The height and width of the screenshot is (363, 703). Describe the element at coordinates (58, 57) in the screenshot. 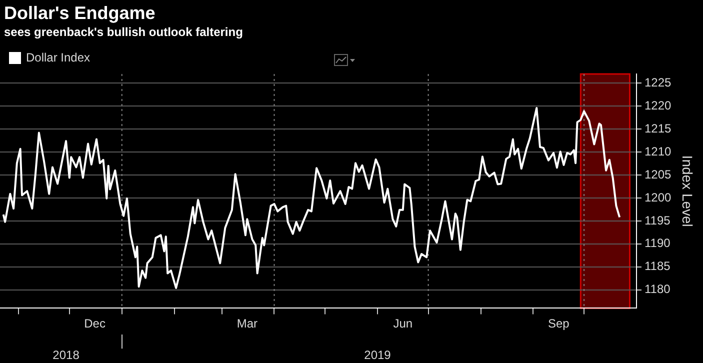

I see `legend-label: Dollar Index` at that location.